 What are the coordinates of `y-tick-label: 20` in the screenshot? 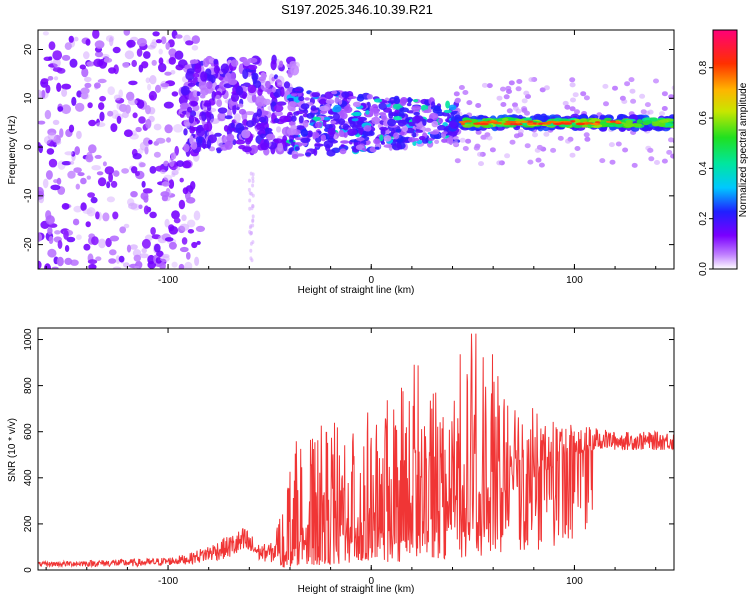 It's located at (28, 50).